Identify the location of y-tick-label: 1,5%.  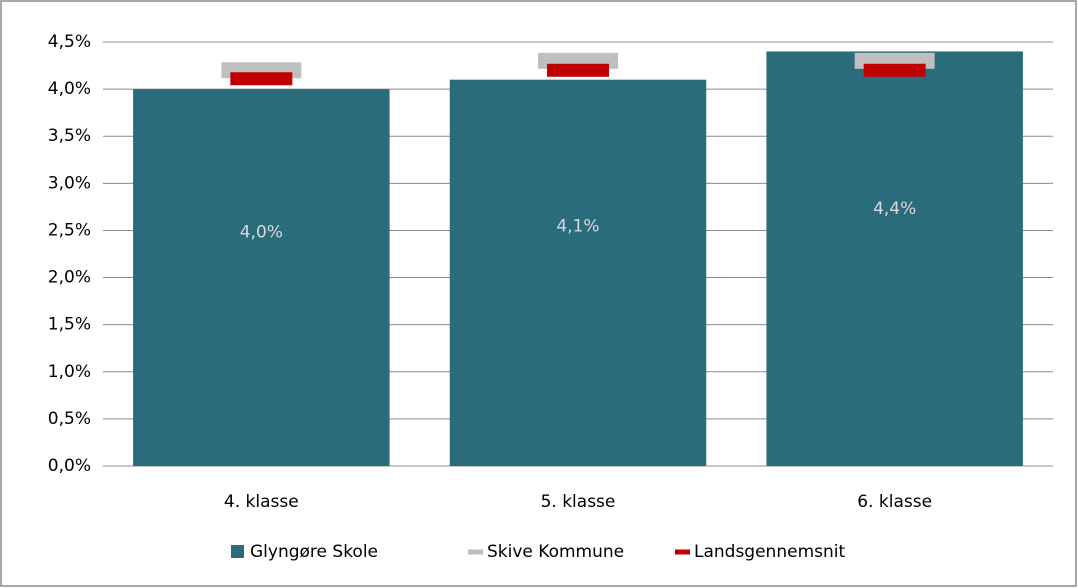
(69, 325).